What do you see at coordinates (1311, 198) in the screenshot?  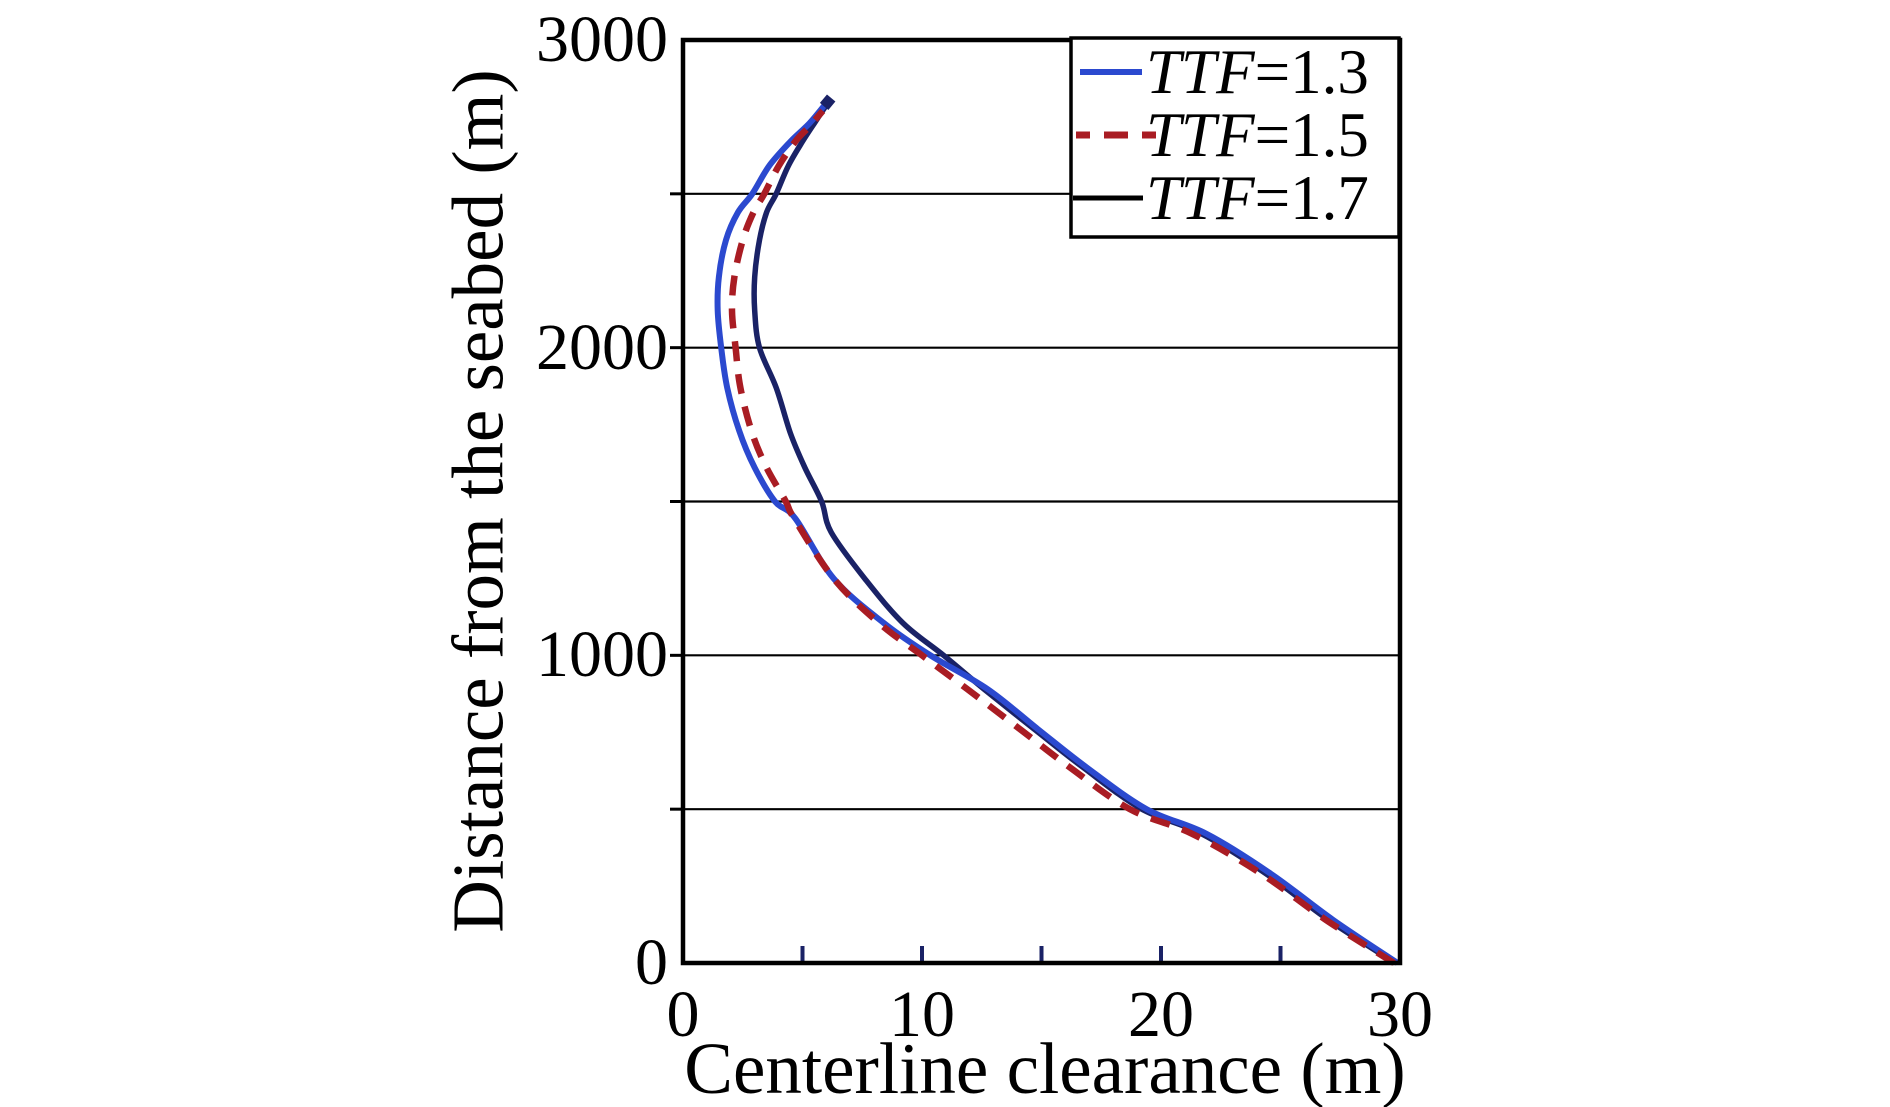 I see `legend-value-3: =1.7` at bounding box center [1311, 198].